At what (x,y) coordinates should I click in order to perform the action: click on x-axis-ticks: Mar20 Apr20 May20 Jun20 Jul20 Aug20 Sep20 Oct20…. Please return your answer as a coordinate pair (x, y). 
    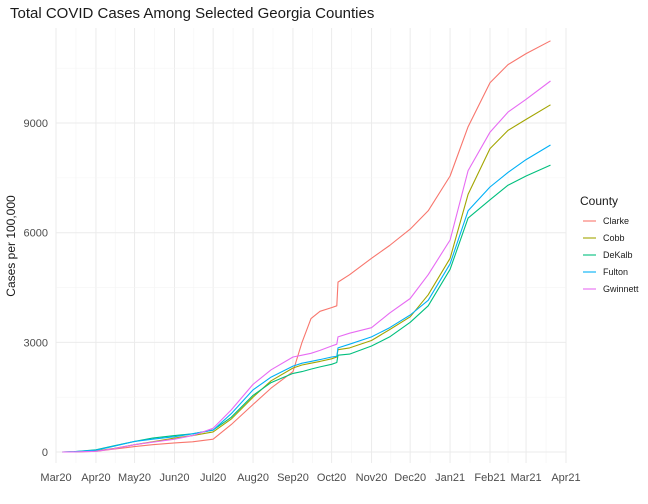
    Looking at the image, I should click on (310, 478).